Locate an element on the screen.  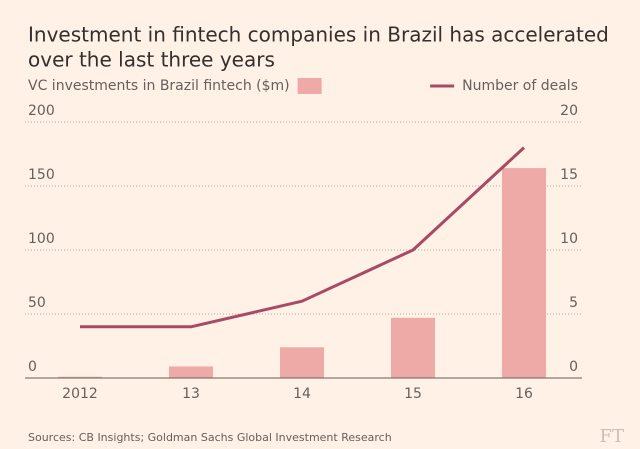
x-tick-label: 15 is located at coordinates (413, 394).